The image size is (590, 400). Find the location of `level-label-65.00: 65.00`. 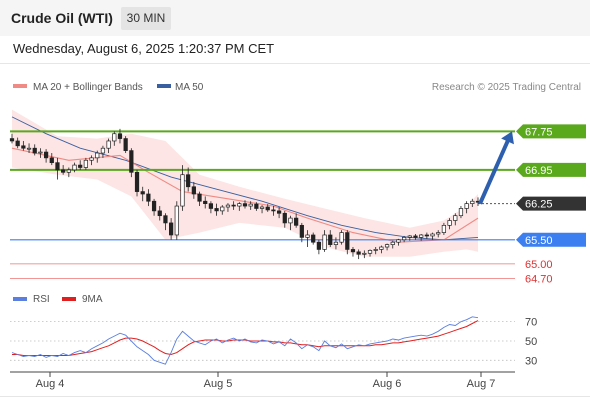

level-label-65.00: 65.00 is located at coordinates (539, 265).